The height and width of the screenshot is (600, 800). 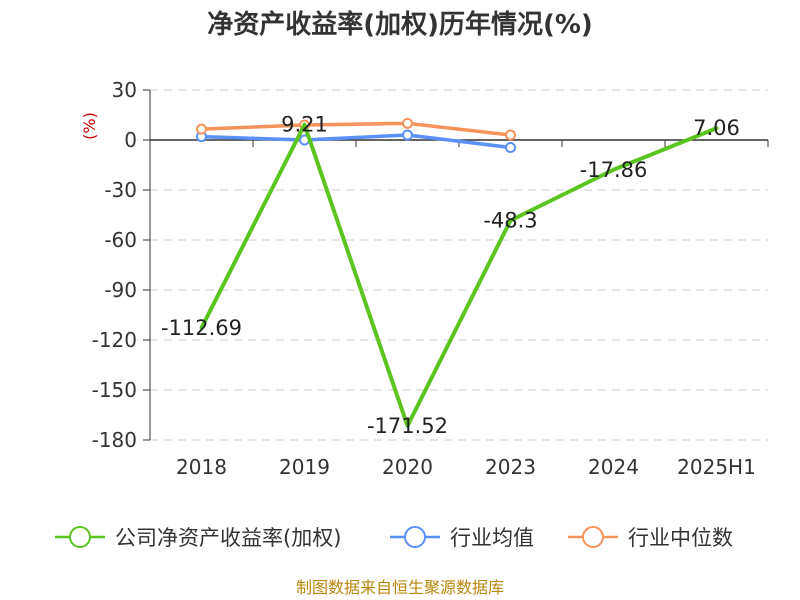 I want to click on x-tick-label: 2025H1, so click(x=716, y=467).